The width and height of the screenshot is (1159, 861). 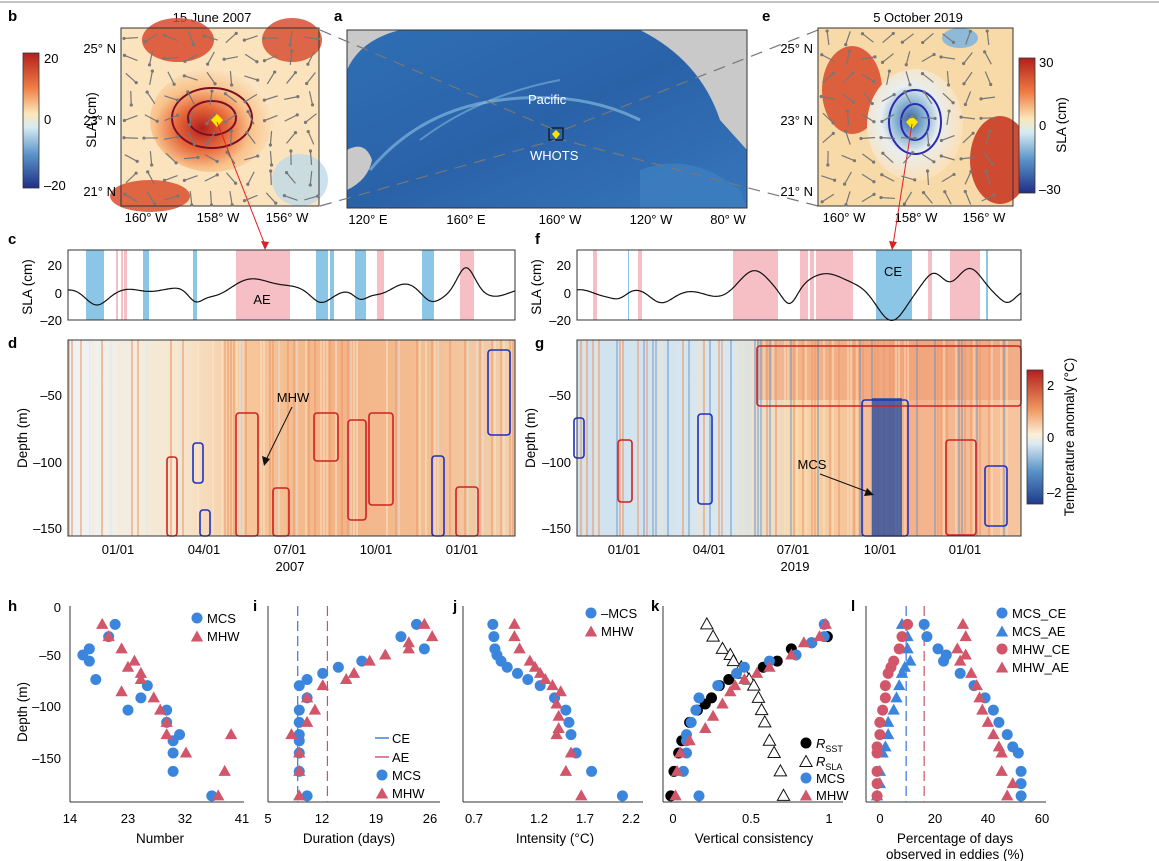 I want to click on panel-i-legend-ae: AE, so click(x=401, y=757).